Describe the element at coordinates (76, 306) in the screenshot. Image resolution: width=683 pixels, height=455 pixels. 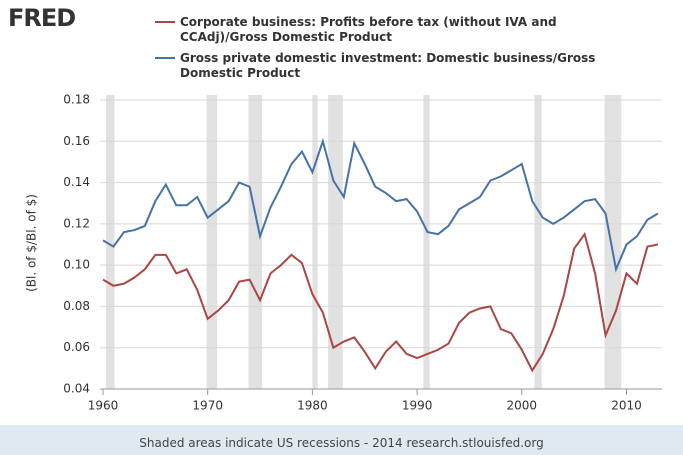
I see `y-tick-label: 0.08` at that location.